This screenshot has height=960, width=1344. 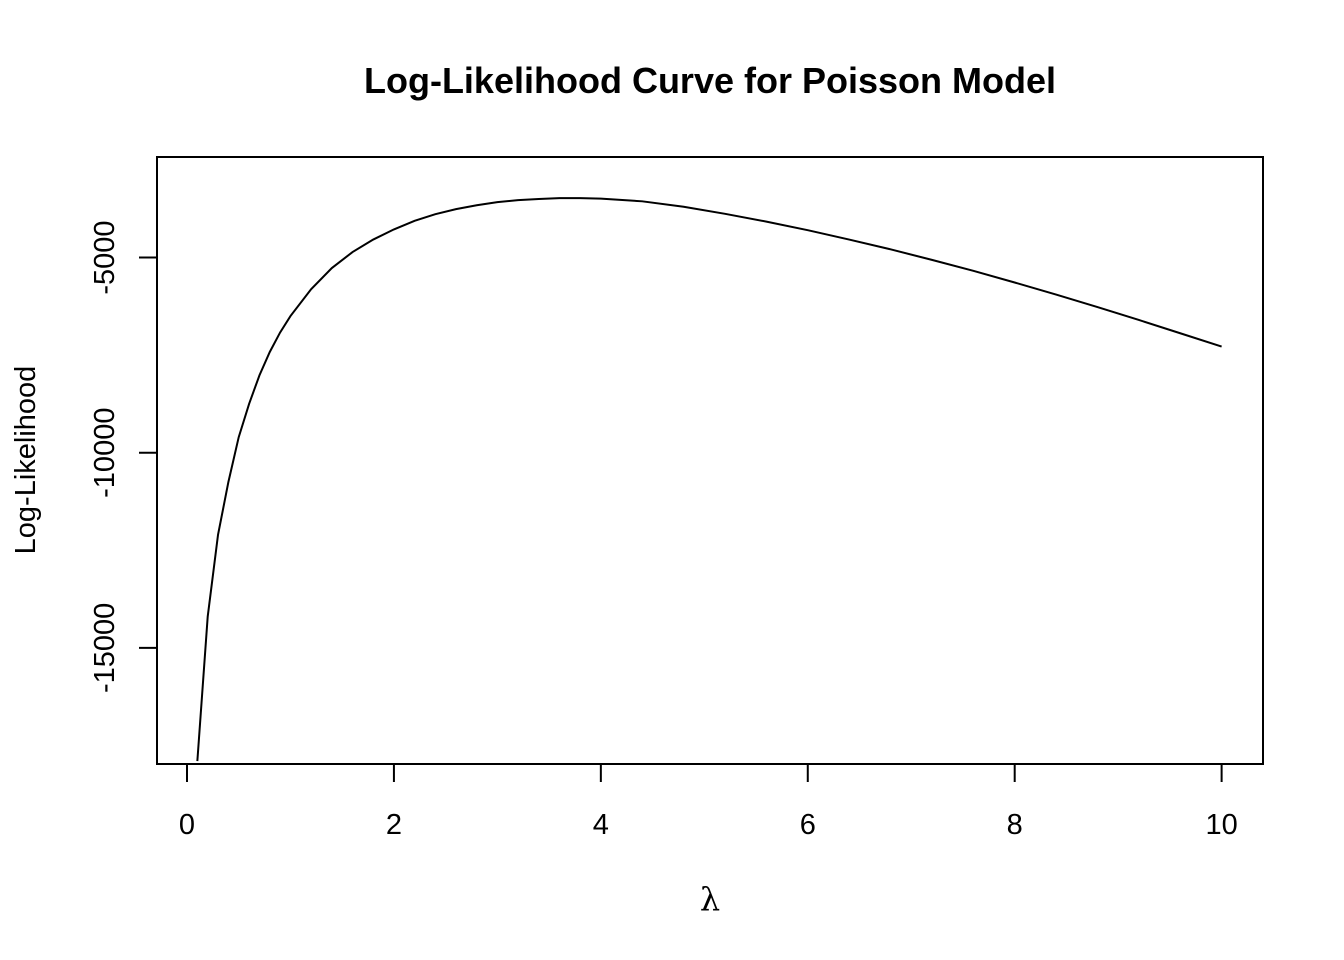 I want to click on x-tick-label: 4, so click(x=601, y=825).